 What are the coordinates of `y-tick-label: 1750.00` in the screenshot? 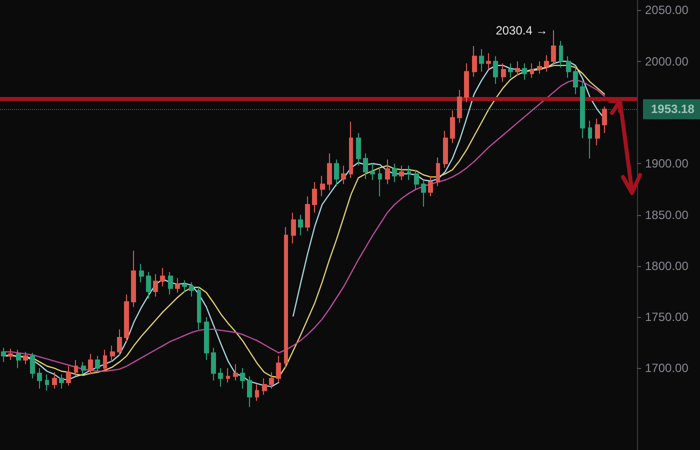 It's located at (667, 317).